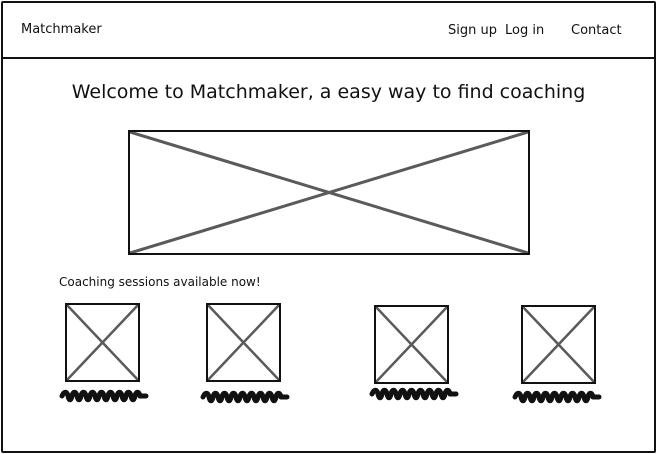 The height and width of the screenshot is (454, 657). Describe the element at coordinates (596, 30) in the screenshot. I see `nav-contact-link: Contact` at that location.